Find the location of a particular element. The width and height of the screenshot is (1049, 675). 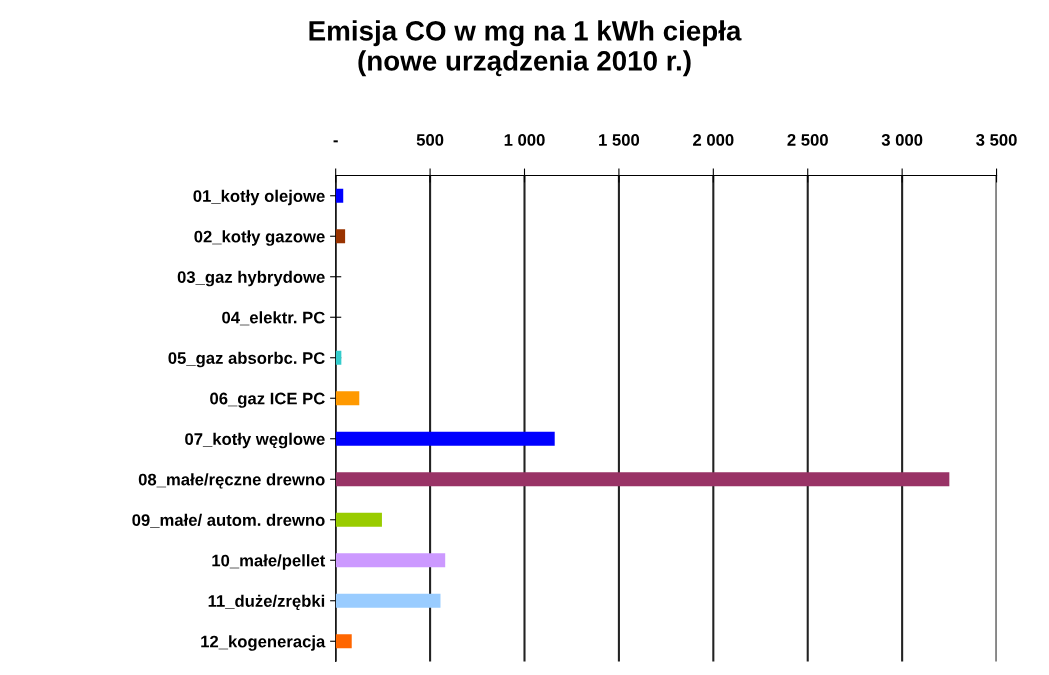

y-tick-label: 04_elektr. PC is located at coordinates (273, 318).